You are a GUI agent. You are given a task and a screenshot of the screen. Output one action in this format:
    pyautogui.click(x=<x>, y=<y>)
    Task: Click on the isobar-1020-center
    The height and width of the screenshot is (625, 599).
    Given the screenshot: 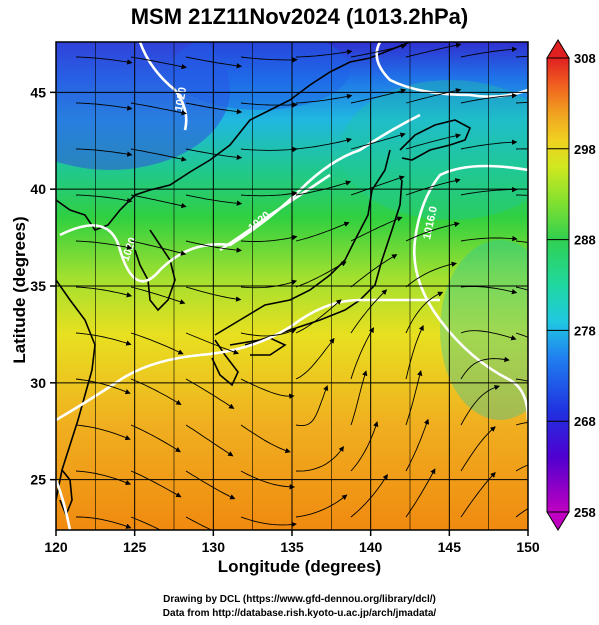 What is the action you would take?
    pyautogui.click(x=275, y=212)
    